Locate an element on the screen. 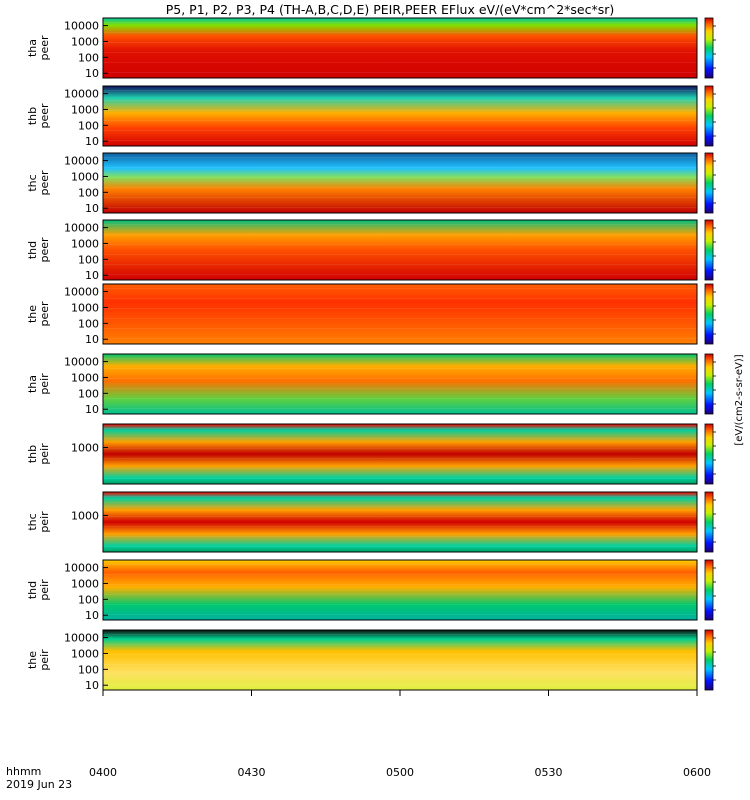  panel-thb-peer: 10 100 1000 10000 thbpeer is located at coordinates (362, 116).